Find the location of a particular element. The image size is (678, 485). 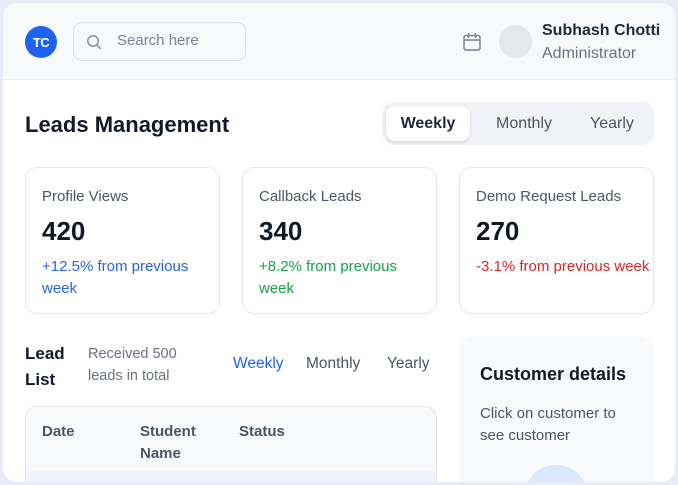

lead-tab-weekly: Weekly is located at coordinates (258, 363).